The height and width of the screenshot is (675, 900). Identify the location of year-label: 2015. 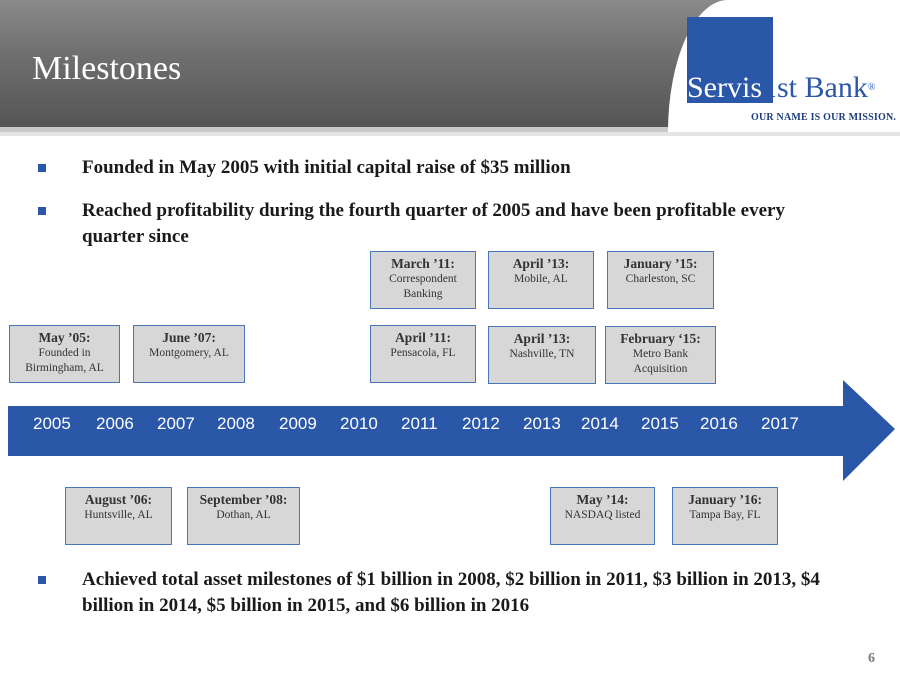
(660, 423).